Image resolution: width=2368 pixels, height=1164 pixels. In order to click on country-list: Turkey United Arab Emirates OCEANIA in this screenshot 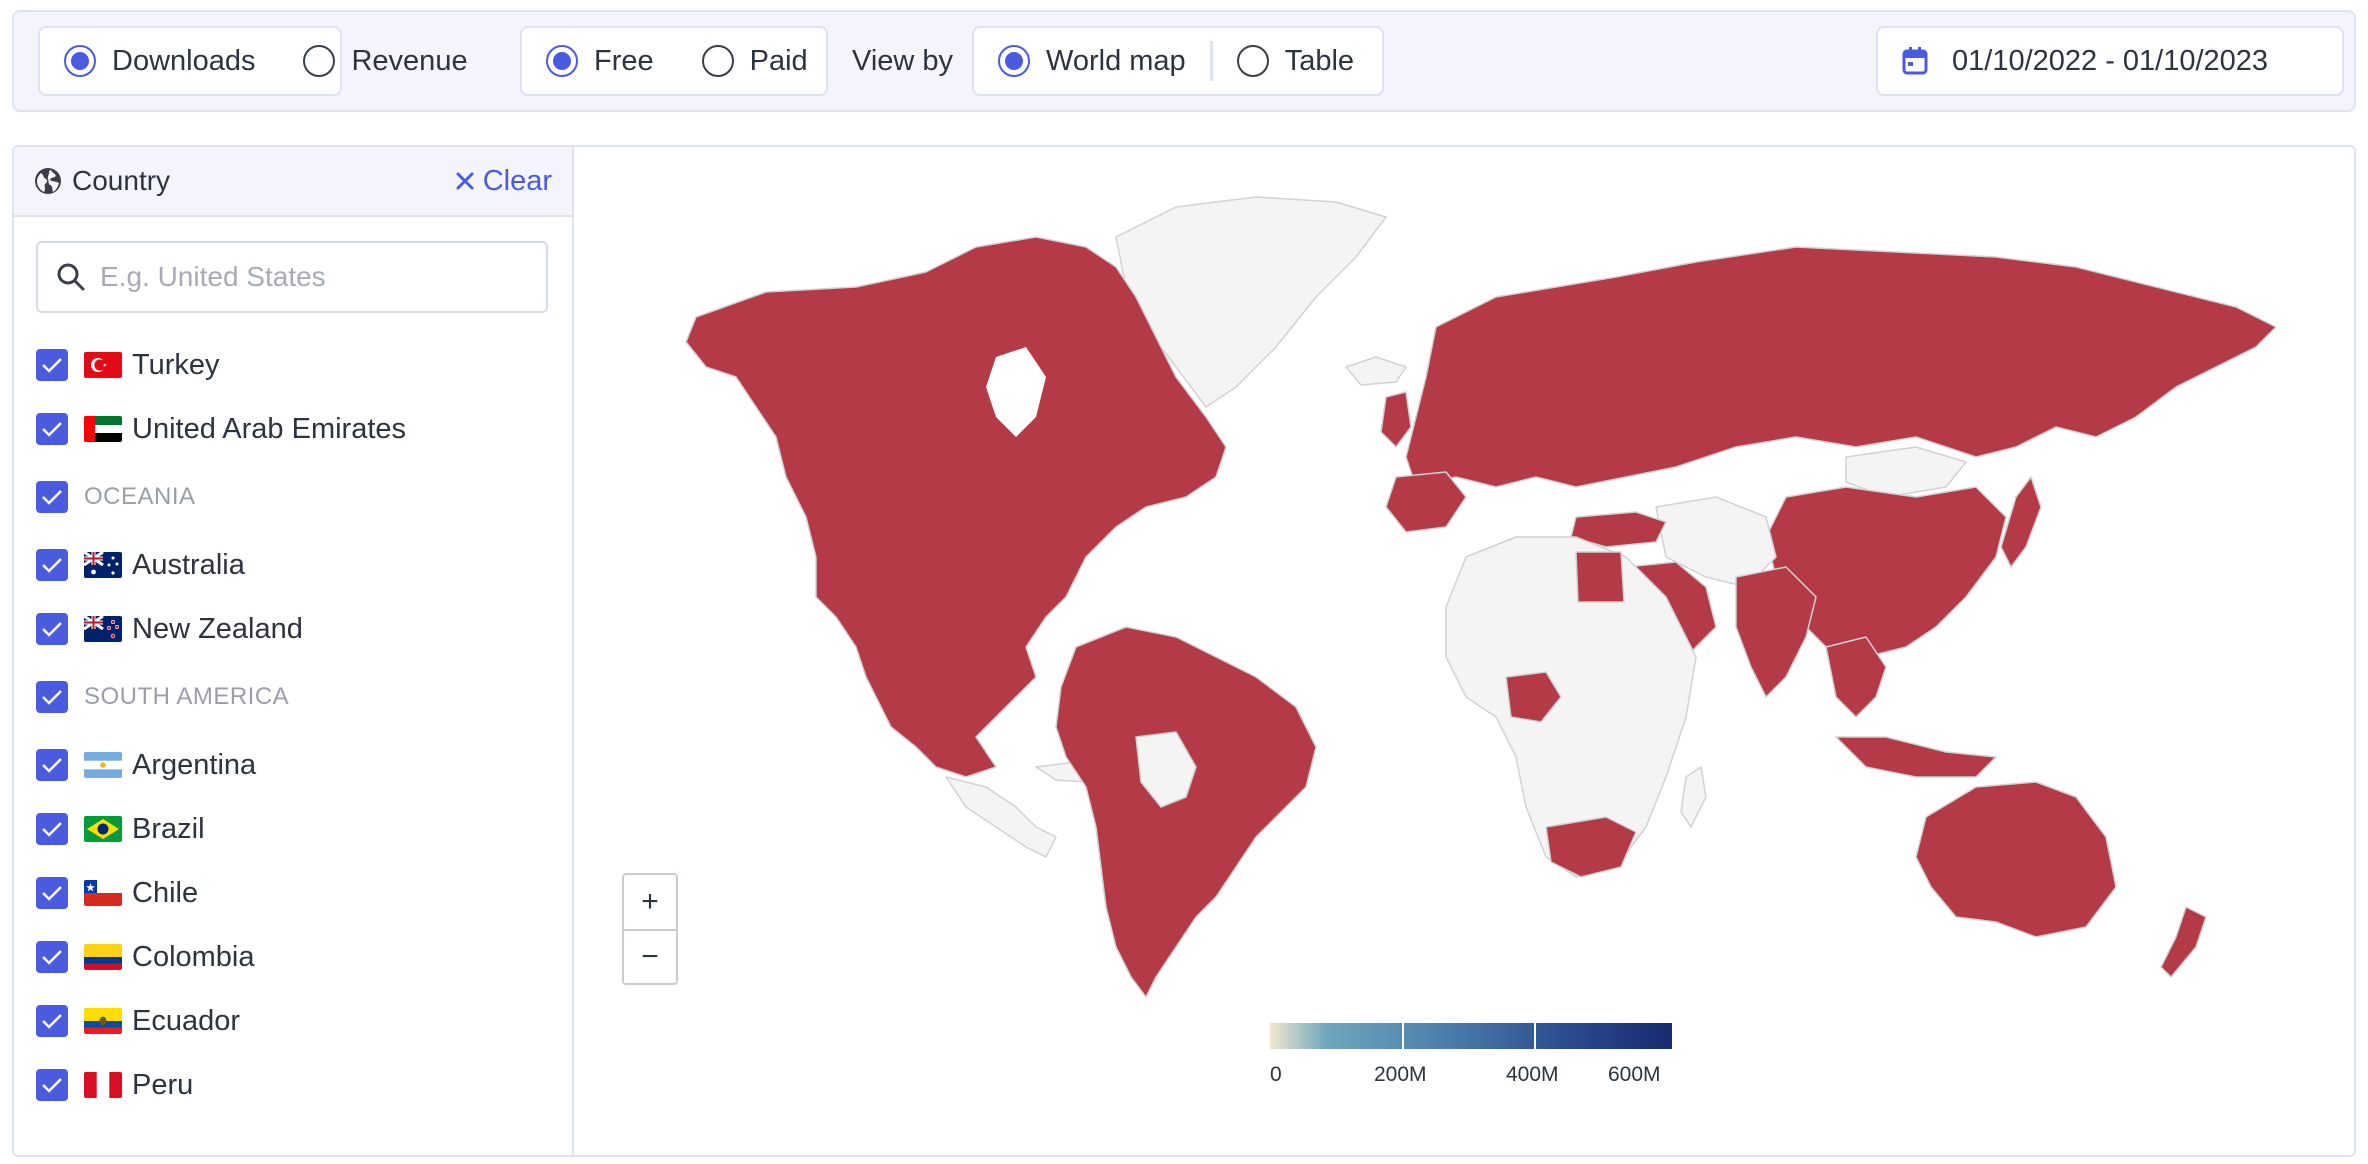, I will do `click(296, 725)`.